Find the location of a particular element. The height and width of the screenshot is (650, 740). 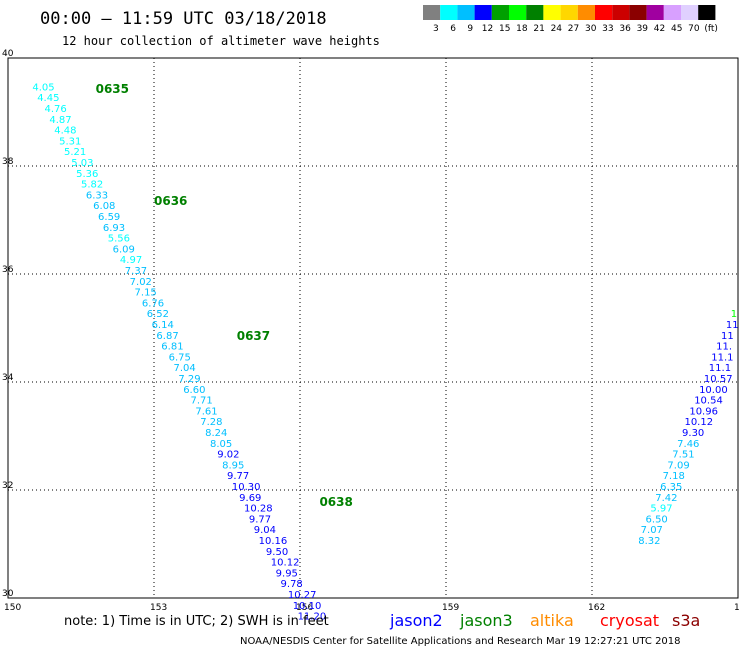

time-label: 0637 is located at coordinates (253, 336).